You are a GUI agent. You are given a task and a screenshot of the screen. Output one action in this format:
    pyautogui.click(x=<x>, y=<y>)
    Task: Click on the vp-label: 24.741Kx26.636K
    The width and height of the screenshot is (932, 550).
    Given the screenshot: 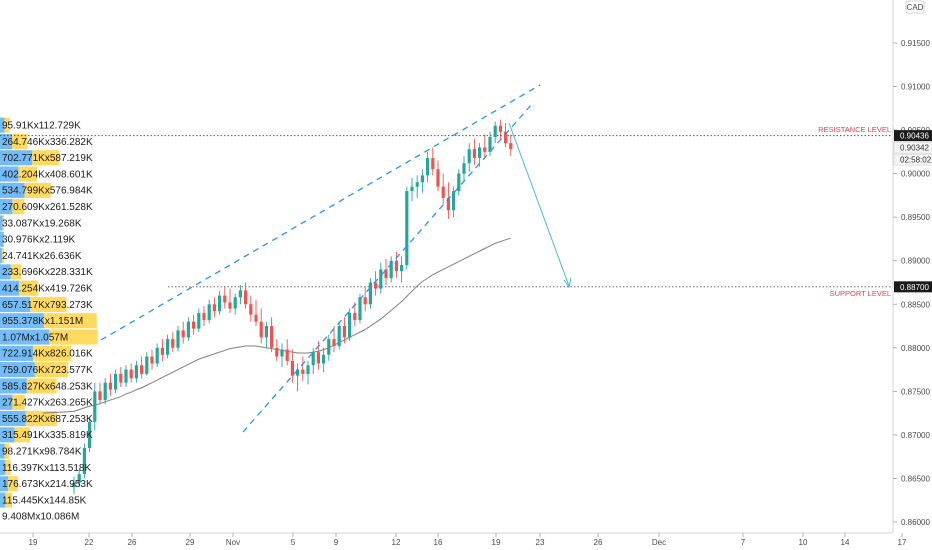 What is the action you would take?
    pyautogui.click(x=42, y=256)
    